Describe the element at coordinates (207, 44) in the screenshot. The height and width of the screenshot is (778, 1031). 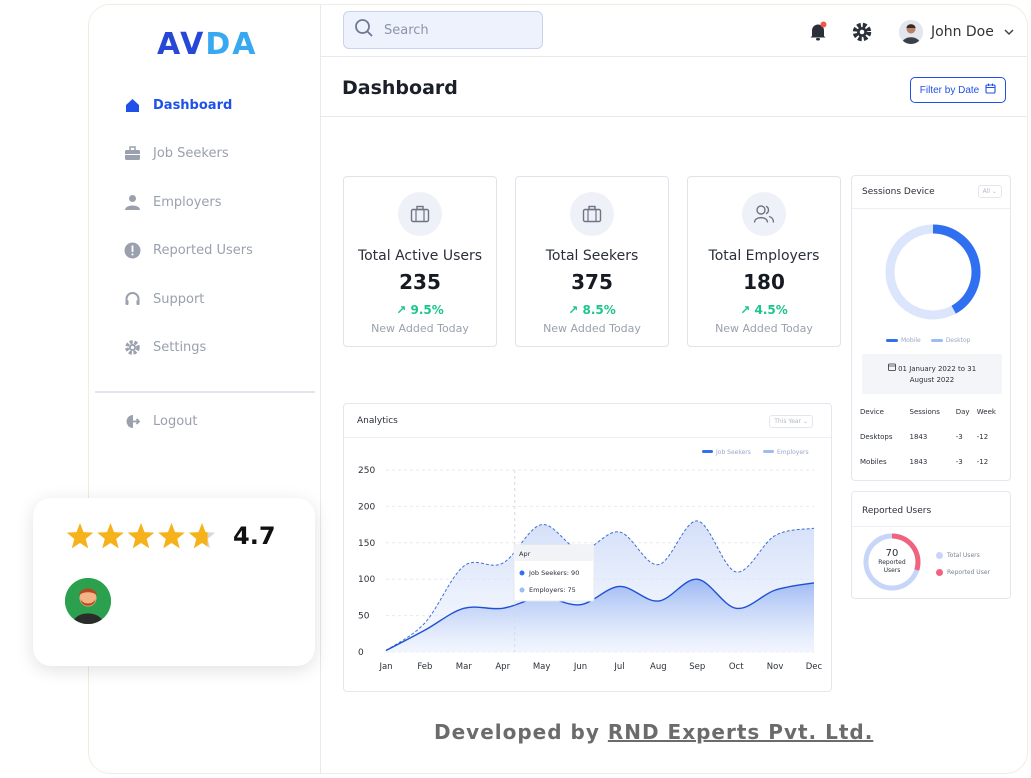
I see `app-logo: AVDA` at that location.